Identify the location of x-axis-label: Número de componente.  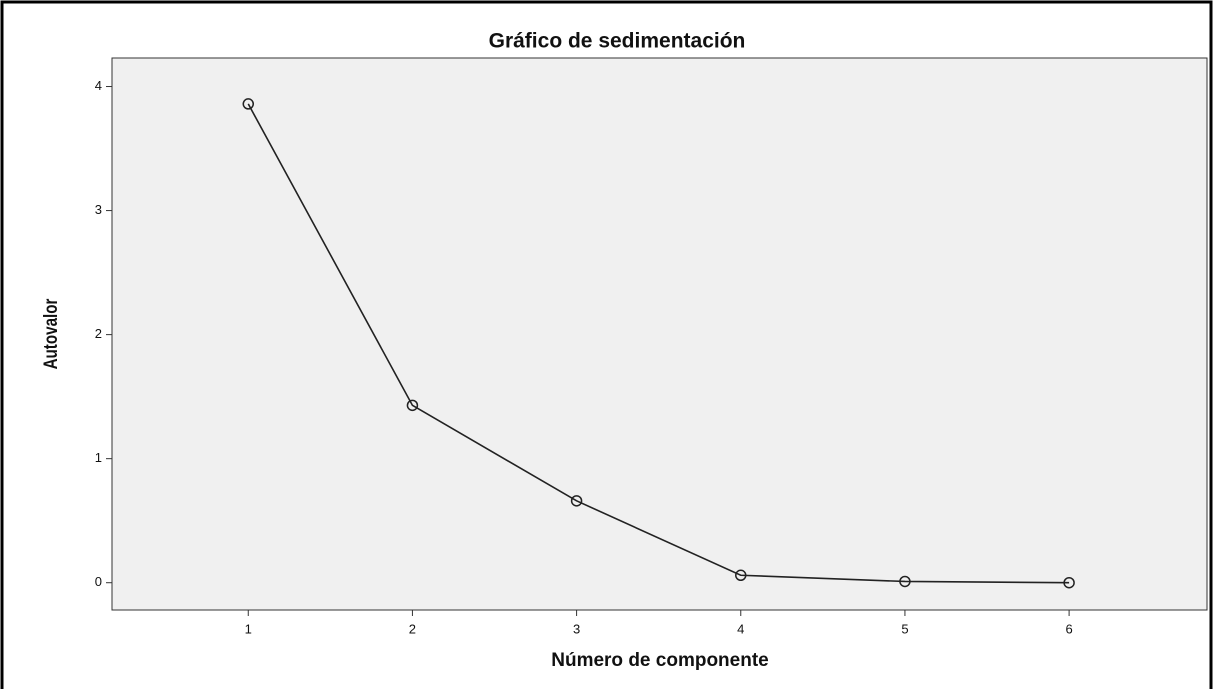
(659, 660).